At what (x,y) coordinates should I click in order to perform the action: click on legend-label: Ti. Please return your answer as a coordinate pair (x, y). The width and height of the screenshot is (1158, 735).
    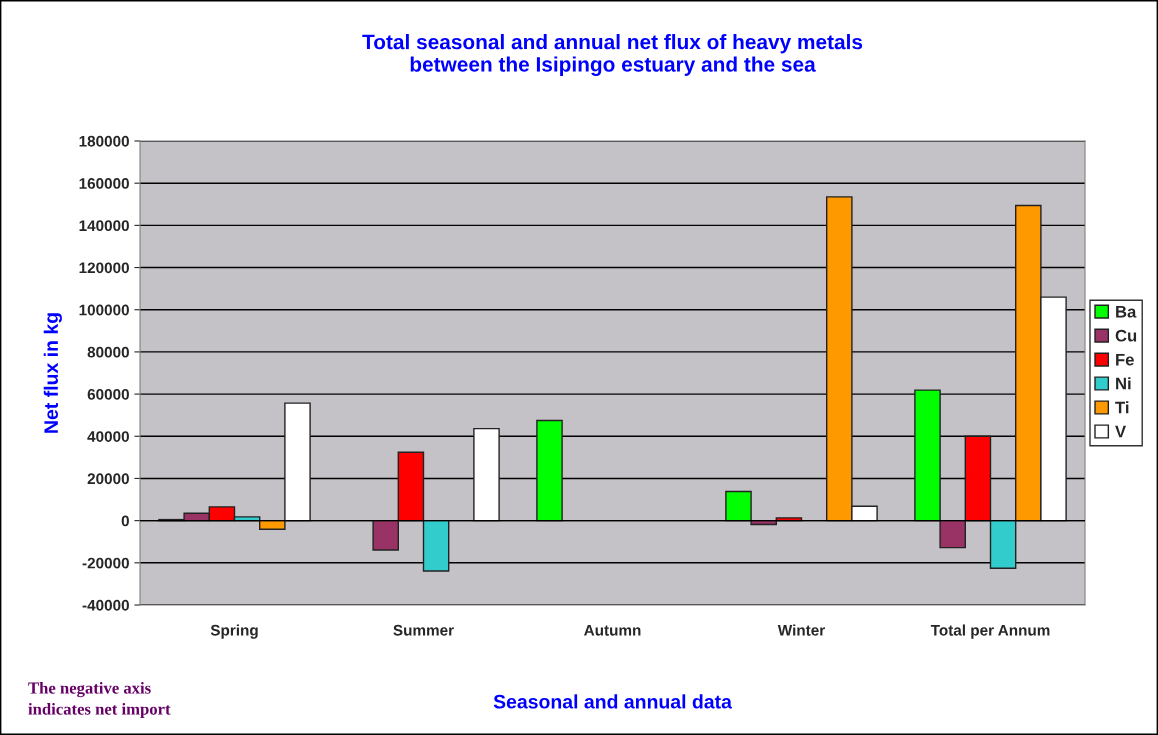
    Looking at the image, I should click on (1122, 407).